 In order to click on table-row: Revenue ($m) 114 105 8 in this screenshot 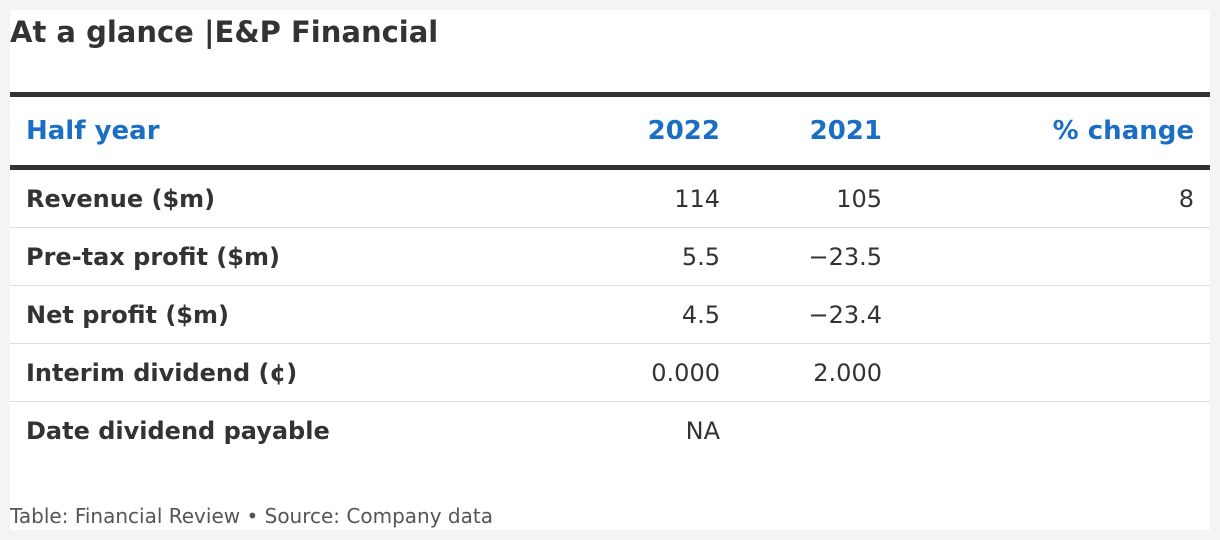, I will do `click(610, 197)`.